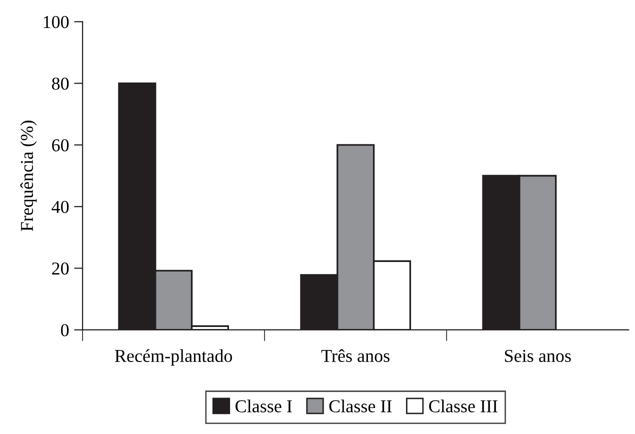 This screenshot has height=434, width=635. I want to click on legend-label: Classe I, so click(264, 406).